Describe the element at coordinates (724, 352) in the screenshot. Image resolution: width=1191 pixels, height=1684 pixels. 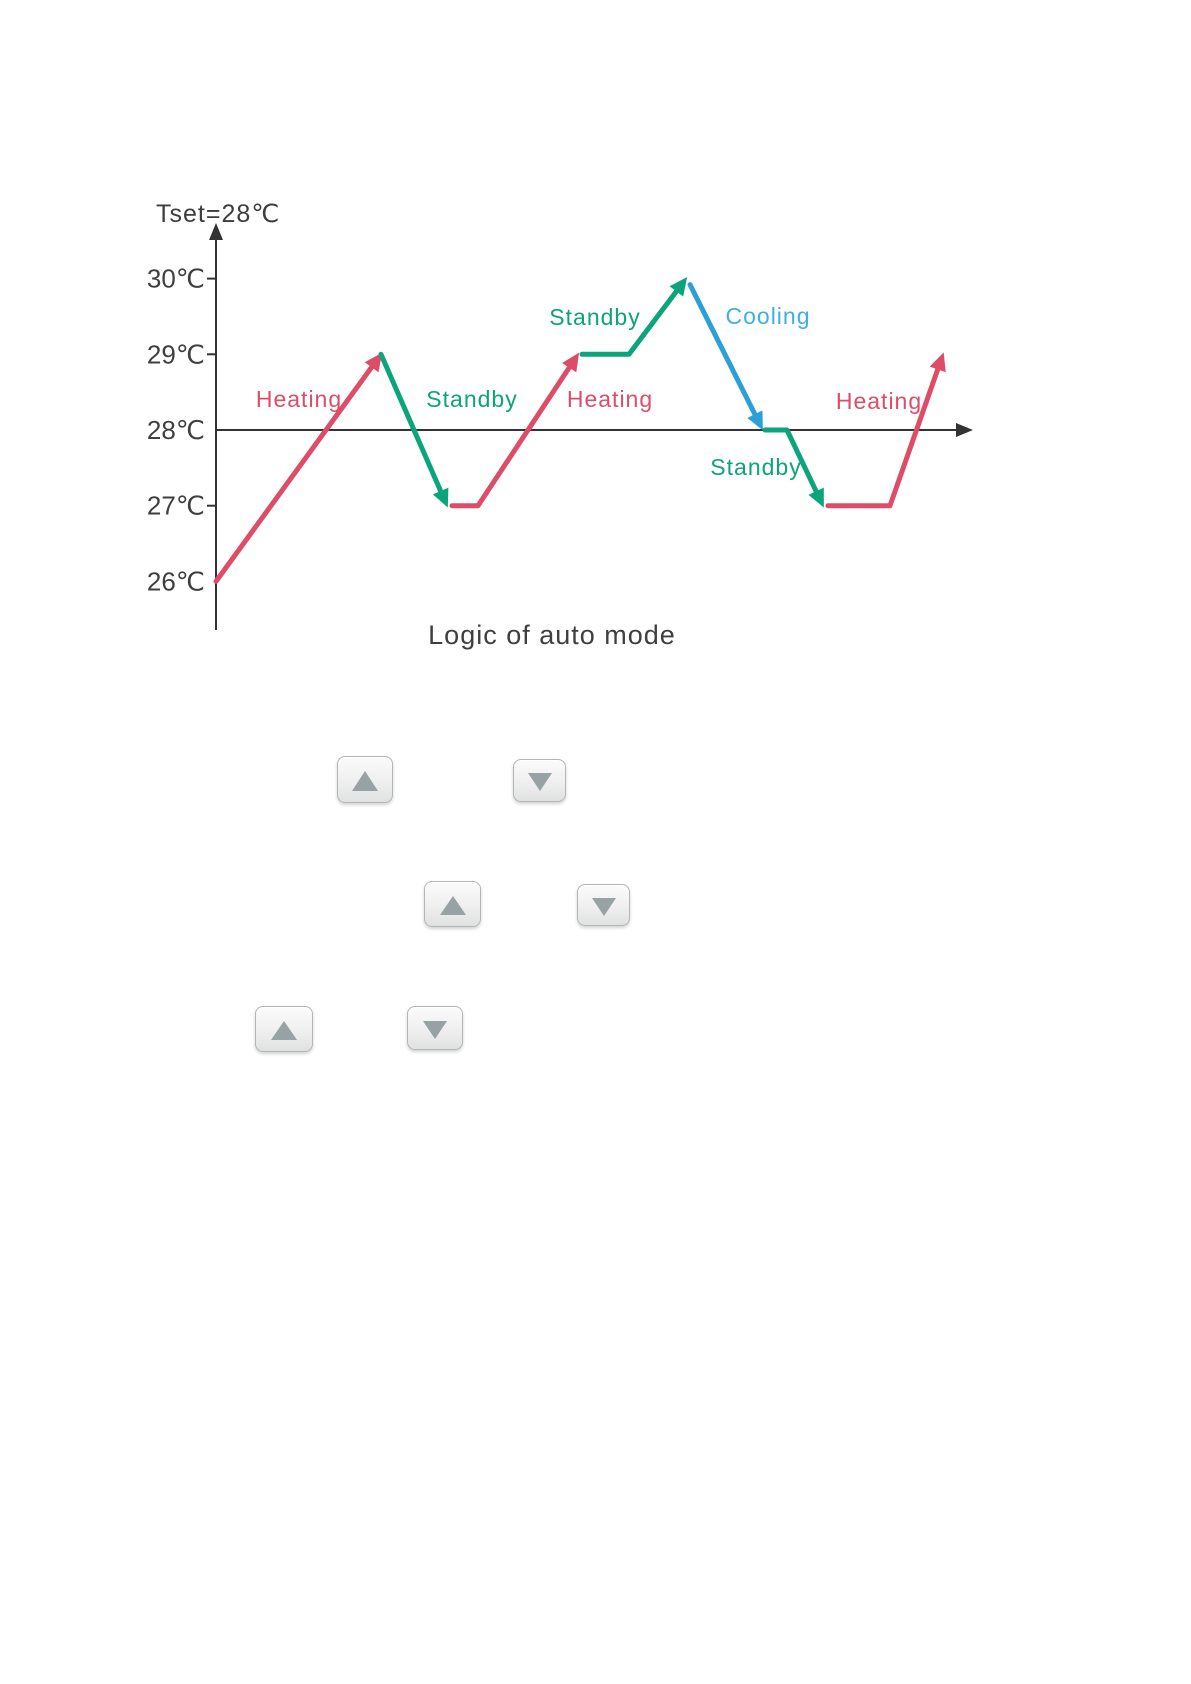
I see `phase-segment-cooling` at that location.